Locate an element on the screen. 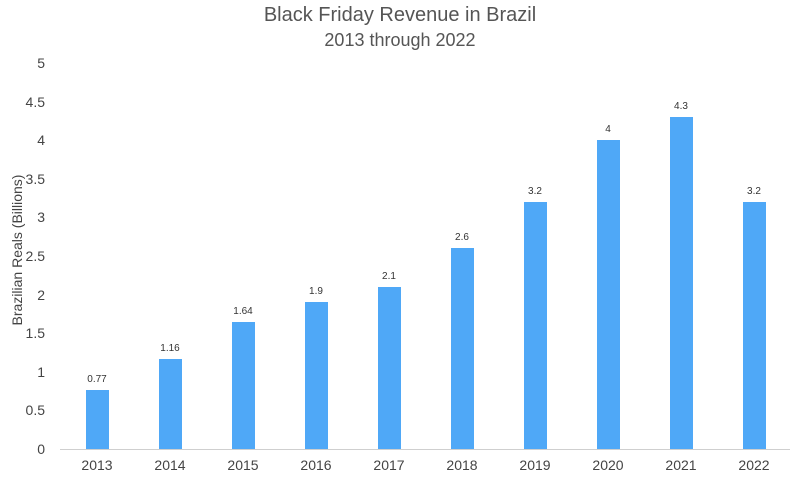  bar-2015 is located at coordinates (243, 385).